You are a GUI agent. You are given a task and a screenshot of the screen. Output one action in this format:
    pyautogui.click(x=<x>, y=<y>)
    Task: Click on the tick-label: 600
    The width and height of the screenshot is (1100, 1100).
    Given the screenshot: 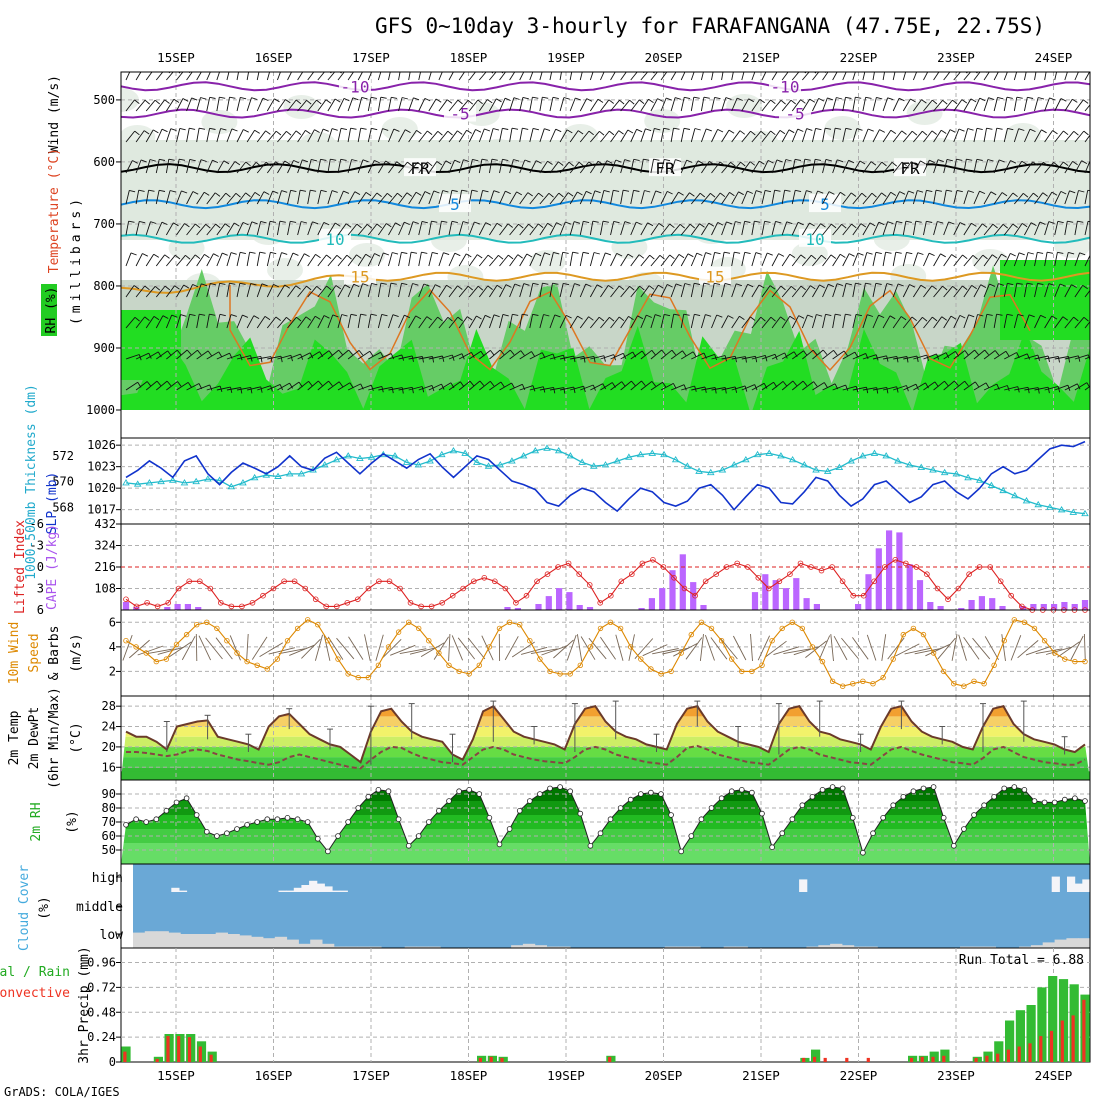 What is the action you would take?
    pyautogui.click(x=104, y=162)
    